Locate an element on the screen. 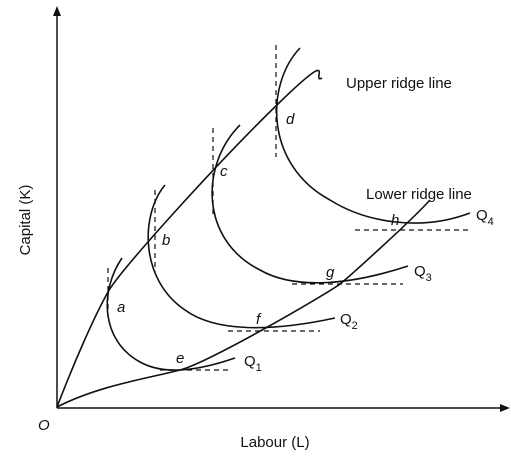  point-label: b is located at coordinates (166, 240).